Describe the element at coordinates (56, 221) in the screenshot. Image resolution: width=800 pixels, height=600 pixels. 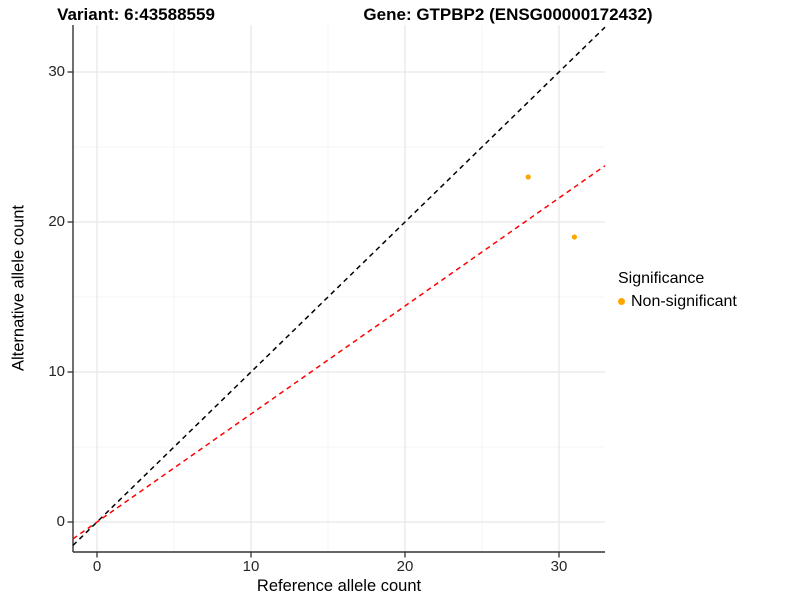
I see `y-tick-label: 20` at that location.